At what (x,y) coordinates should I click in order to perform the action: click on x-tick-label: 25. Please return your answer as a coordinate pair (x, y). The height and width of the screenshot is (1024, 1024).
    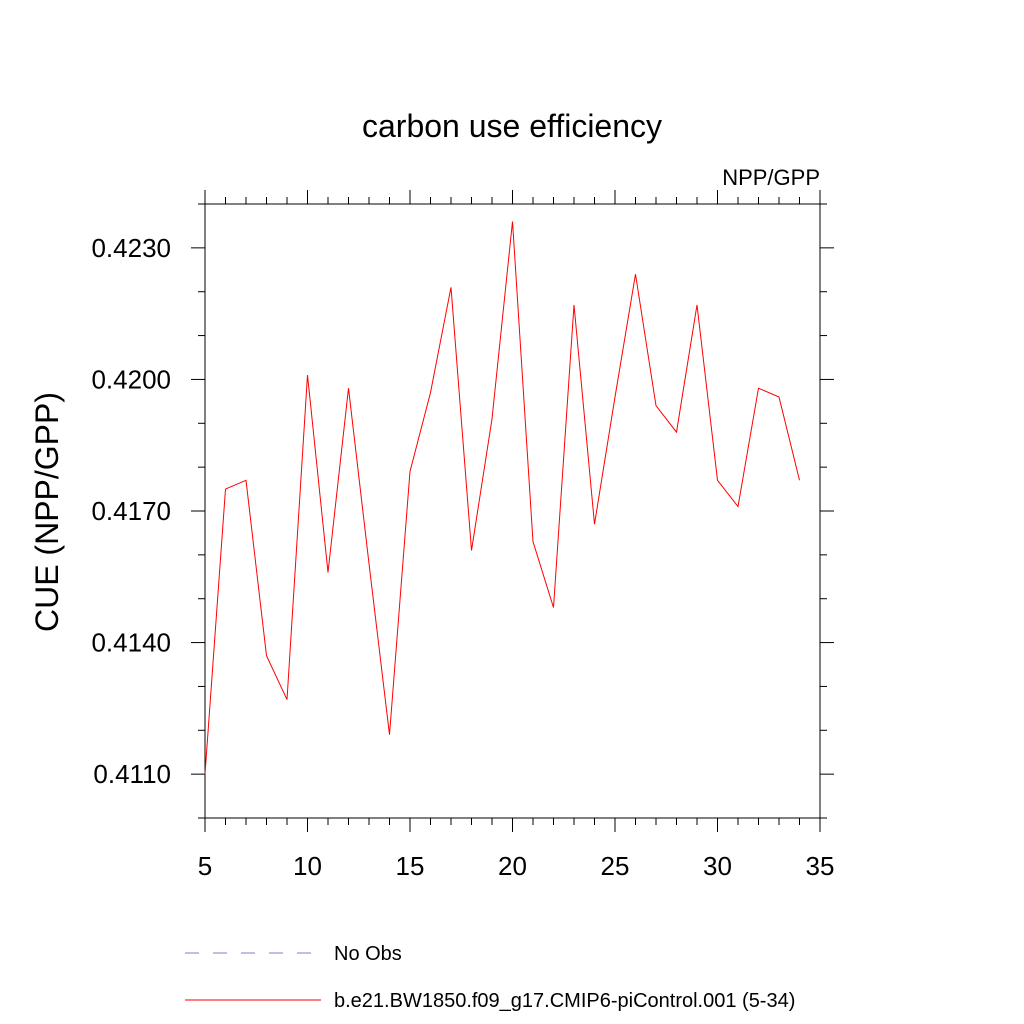
    Looking at the image, I should click on (615, 866).